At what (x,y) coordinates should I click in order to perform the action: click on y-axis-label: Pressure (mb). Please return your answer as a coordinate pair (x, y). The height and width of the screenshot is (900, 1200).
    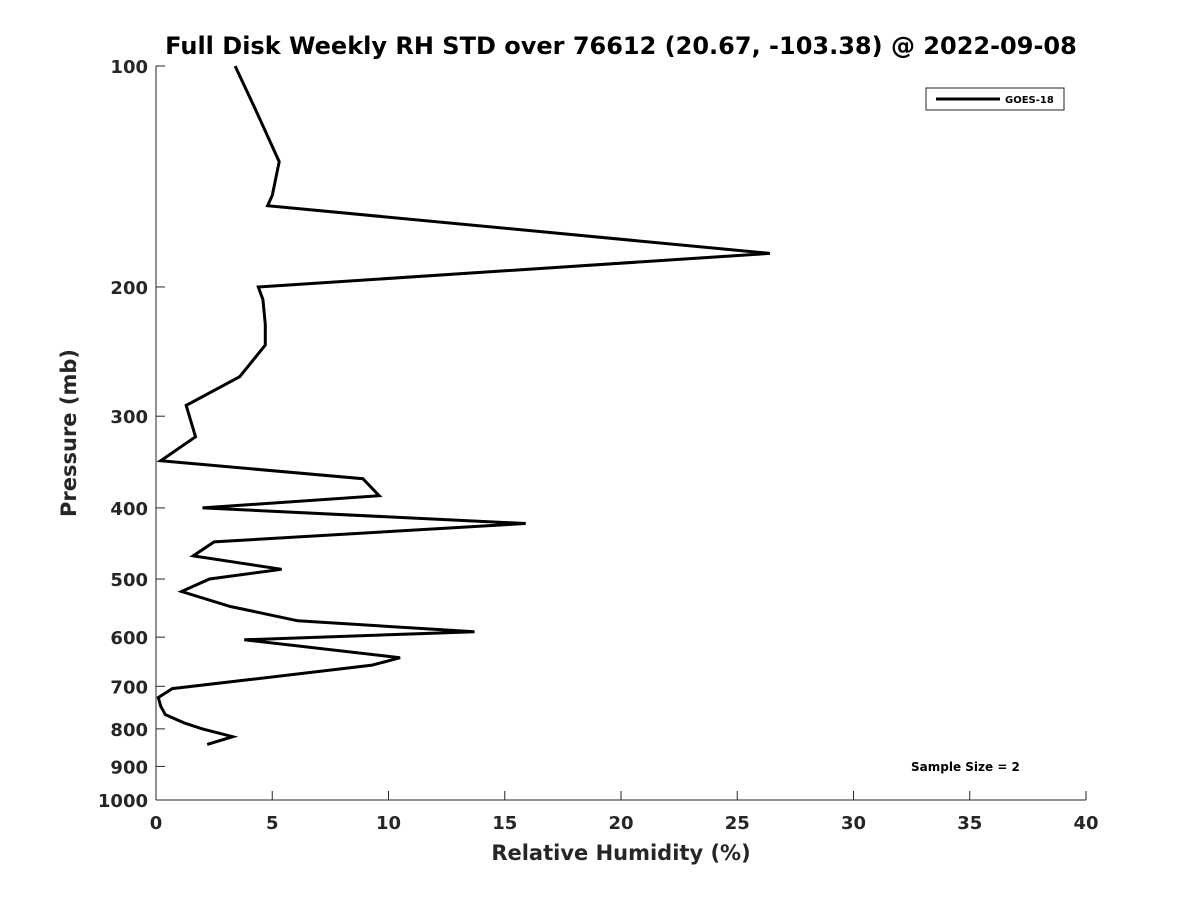
    Looking at the image, I should click on (69, 433).